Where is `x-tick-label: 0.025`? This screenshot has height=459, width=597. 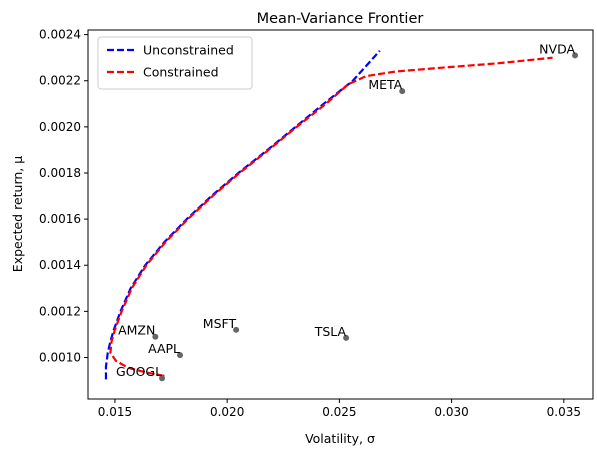
x-tick-label: 0.025 is located at coordinates (339, 412).